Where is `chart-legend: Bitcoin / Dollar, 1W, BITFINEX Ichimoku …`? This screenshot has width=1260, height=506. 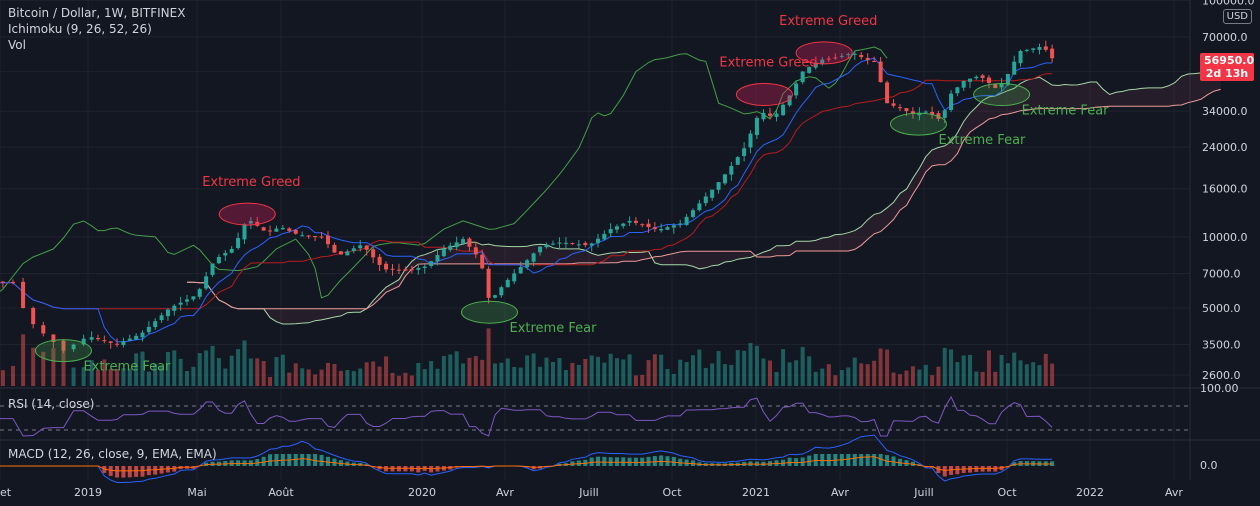
chart-legend: Bitcoin / Dollar, 1W, BITFINEX Ichimoku … is located at coordinates (96, 29).